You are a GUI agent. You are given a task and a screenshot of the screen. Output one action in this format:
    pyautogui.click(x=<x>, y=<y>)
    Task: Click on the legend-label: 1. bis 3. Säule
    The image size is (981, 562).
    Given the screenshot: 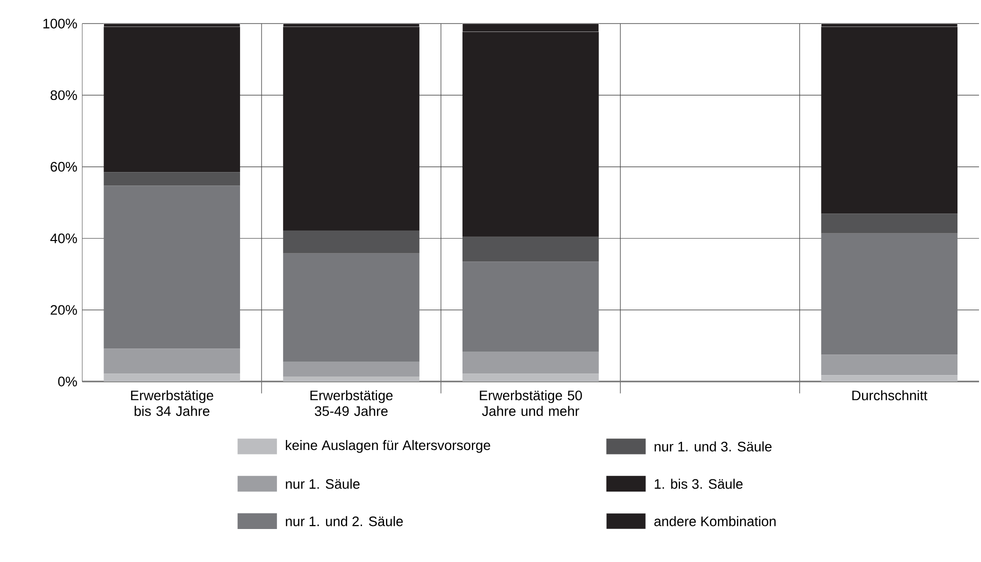 What is the action you would take?
    pyautogui.click(x=698, y=483)
    